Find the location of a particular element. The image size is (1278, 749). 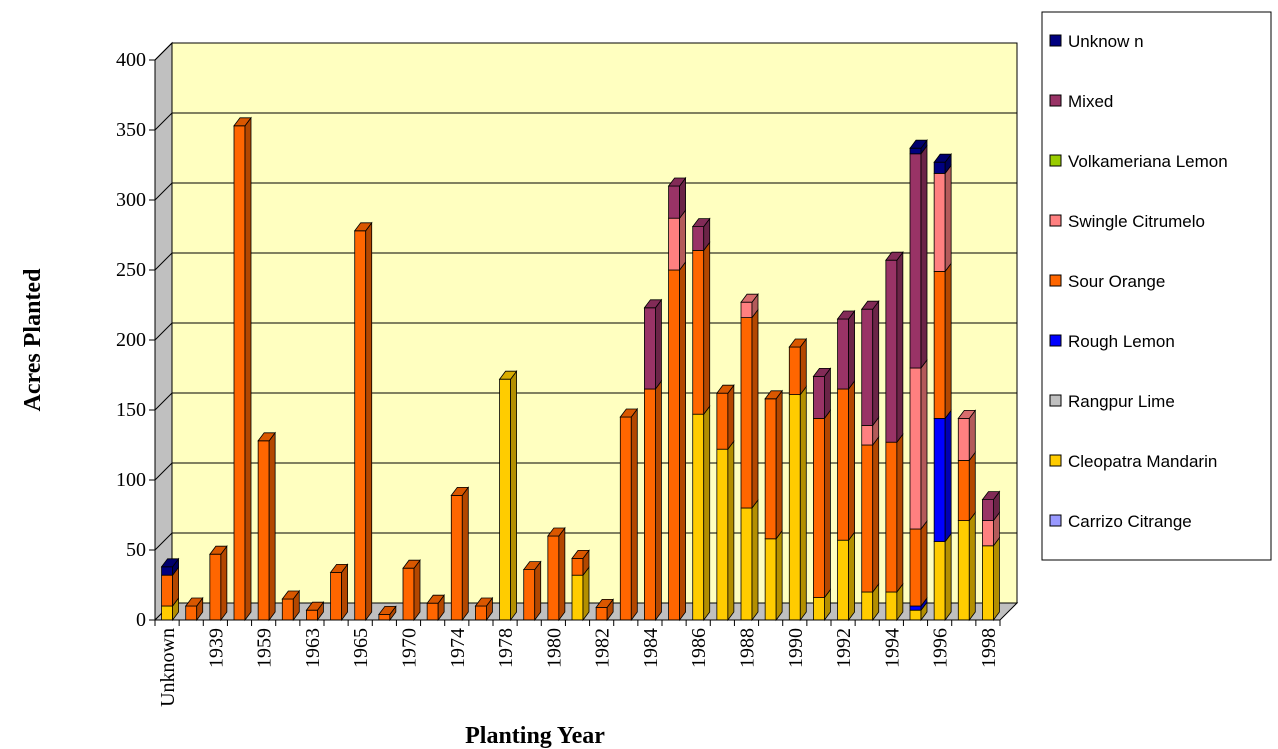

y-axis-title: Acres Planted is located at coordinates (33, 340).